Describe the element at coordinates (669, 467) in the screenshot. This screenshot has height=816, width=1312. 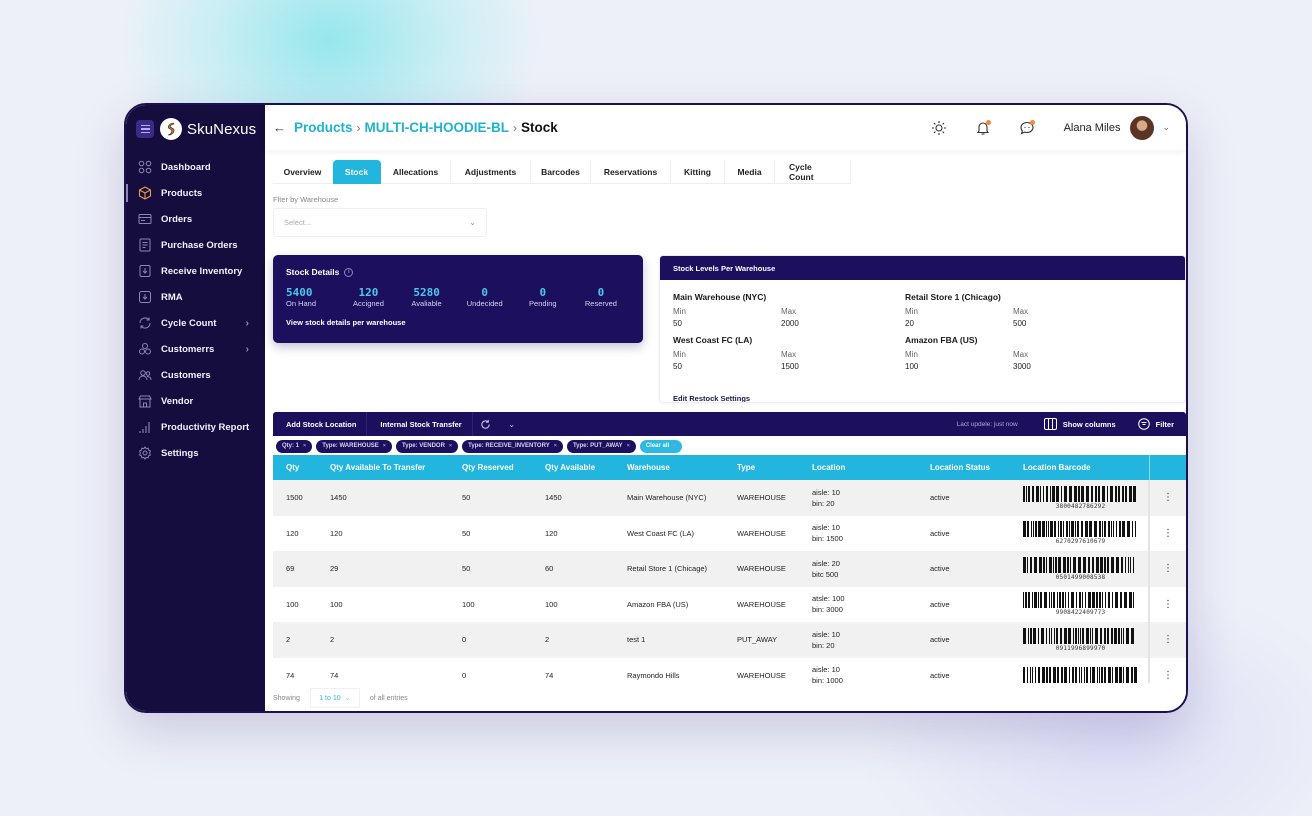
I see `column-header-warehouse: Warehouse` at that location.